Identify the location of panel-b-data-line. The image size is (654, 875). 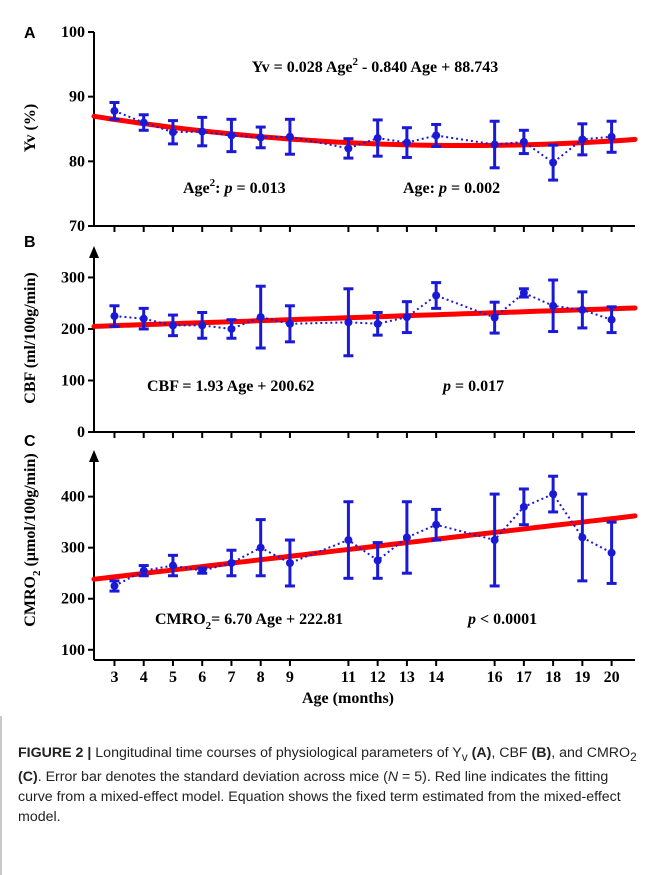
(363, 311).